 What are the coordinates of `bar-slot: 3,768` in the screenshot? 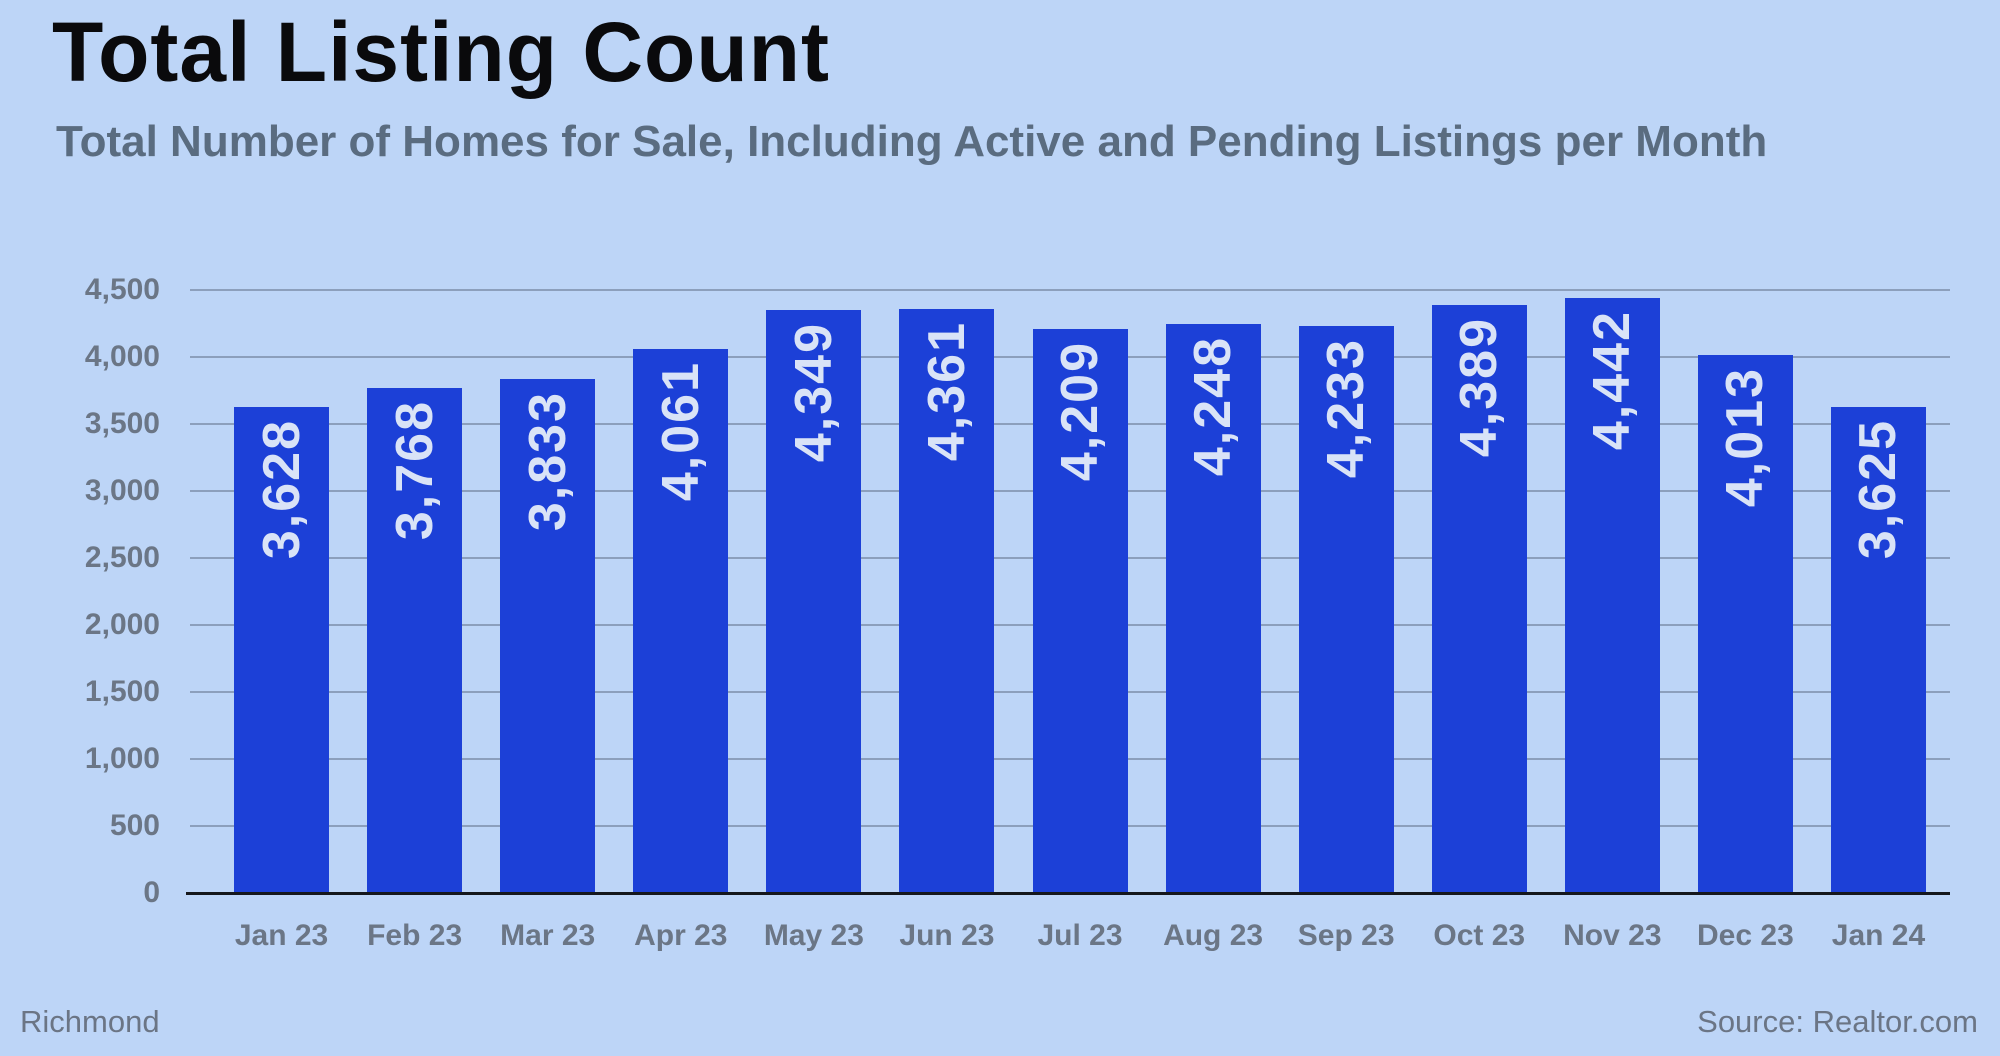 It's located at (414, 591).